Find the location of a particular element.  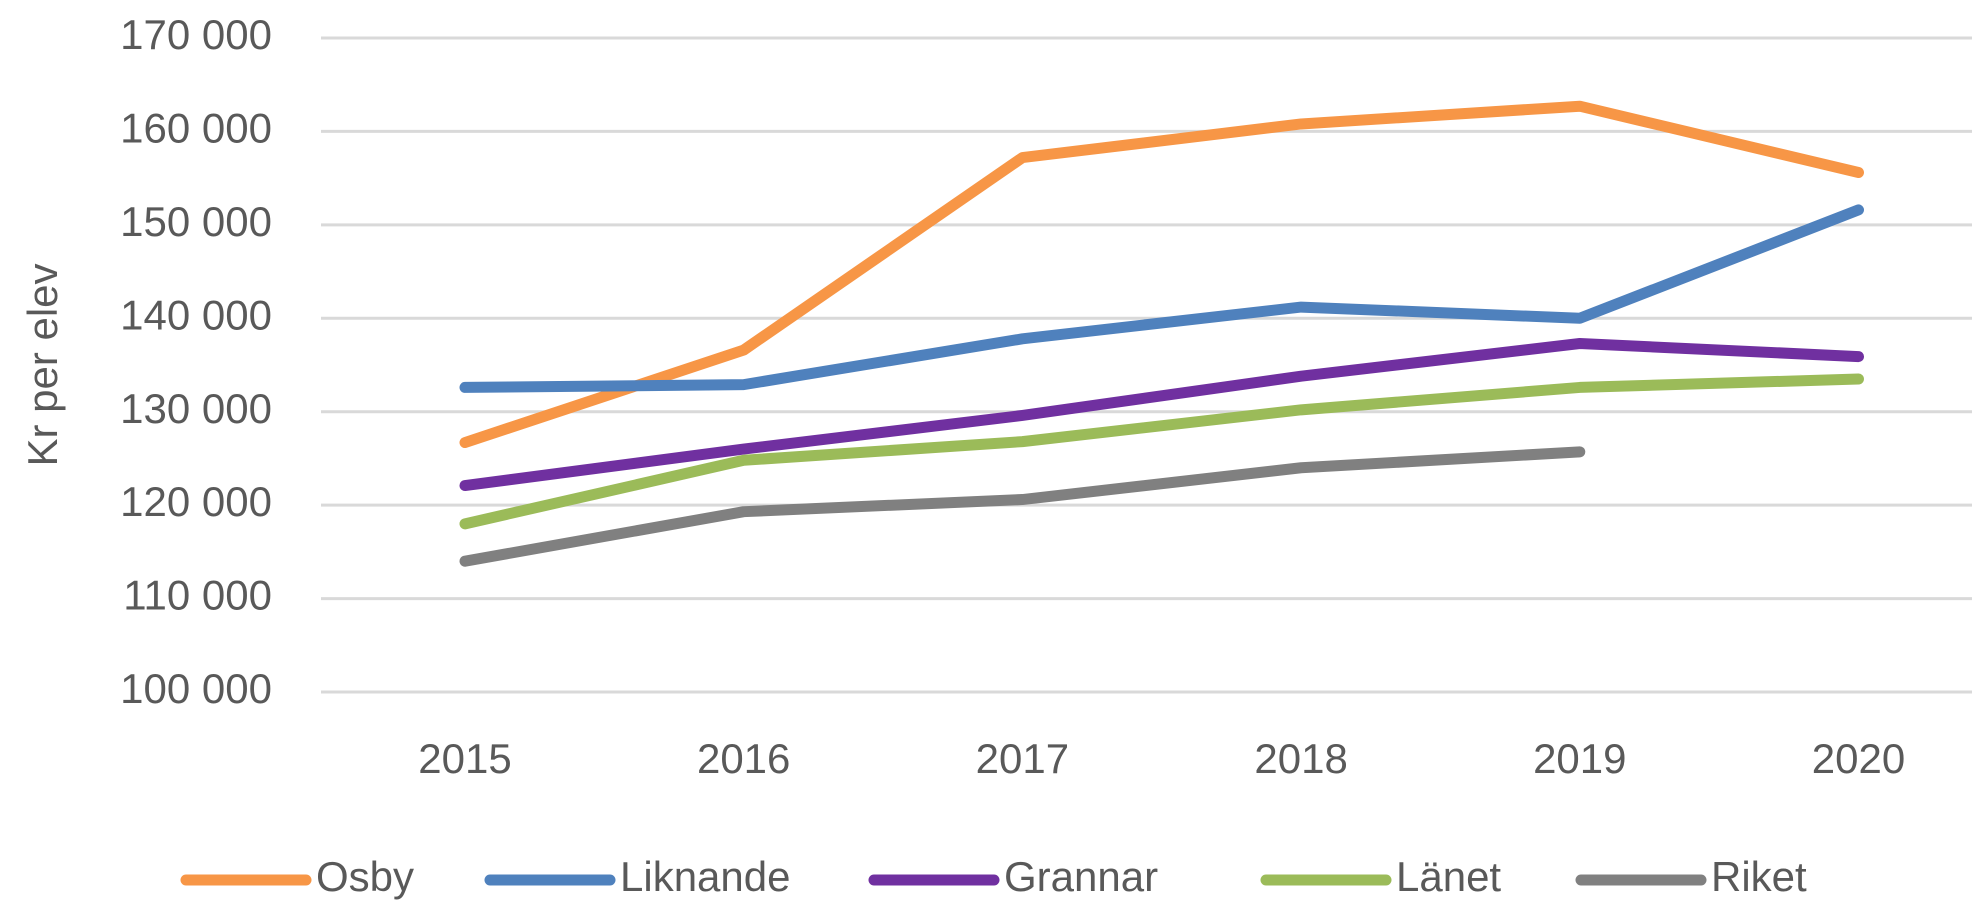

x-tick-label: 2020 is located at coordinates (1858, 758).